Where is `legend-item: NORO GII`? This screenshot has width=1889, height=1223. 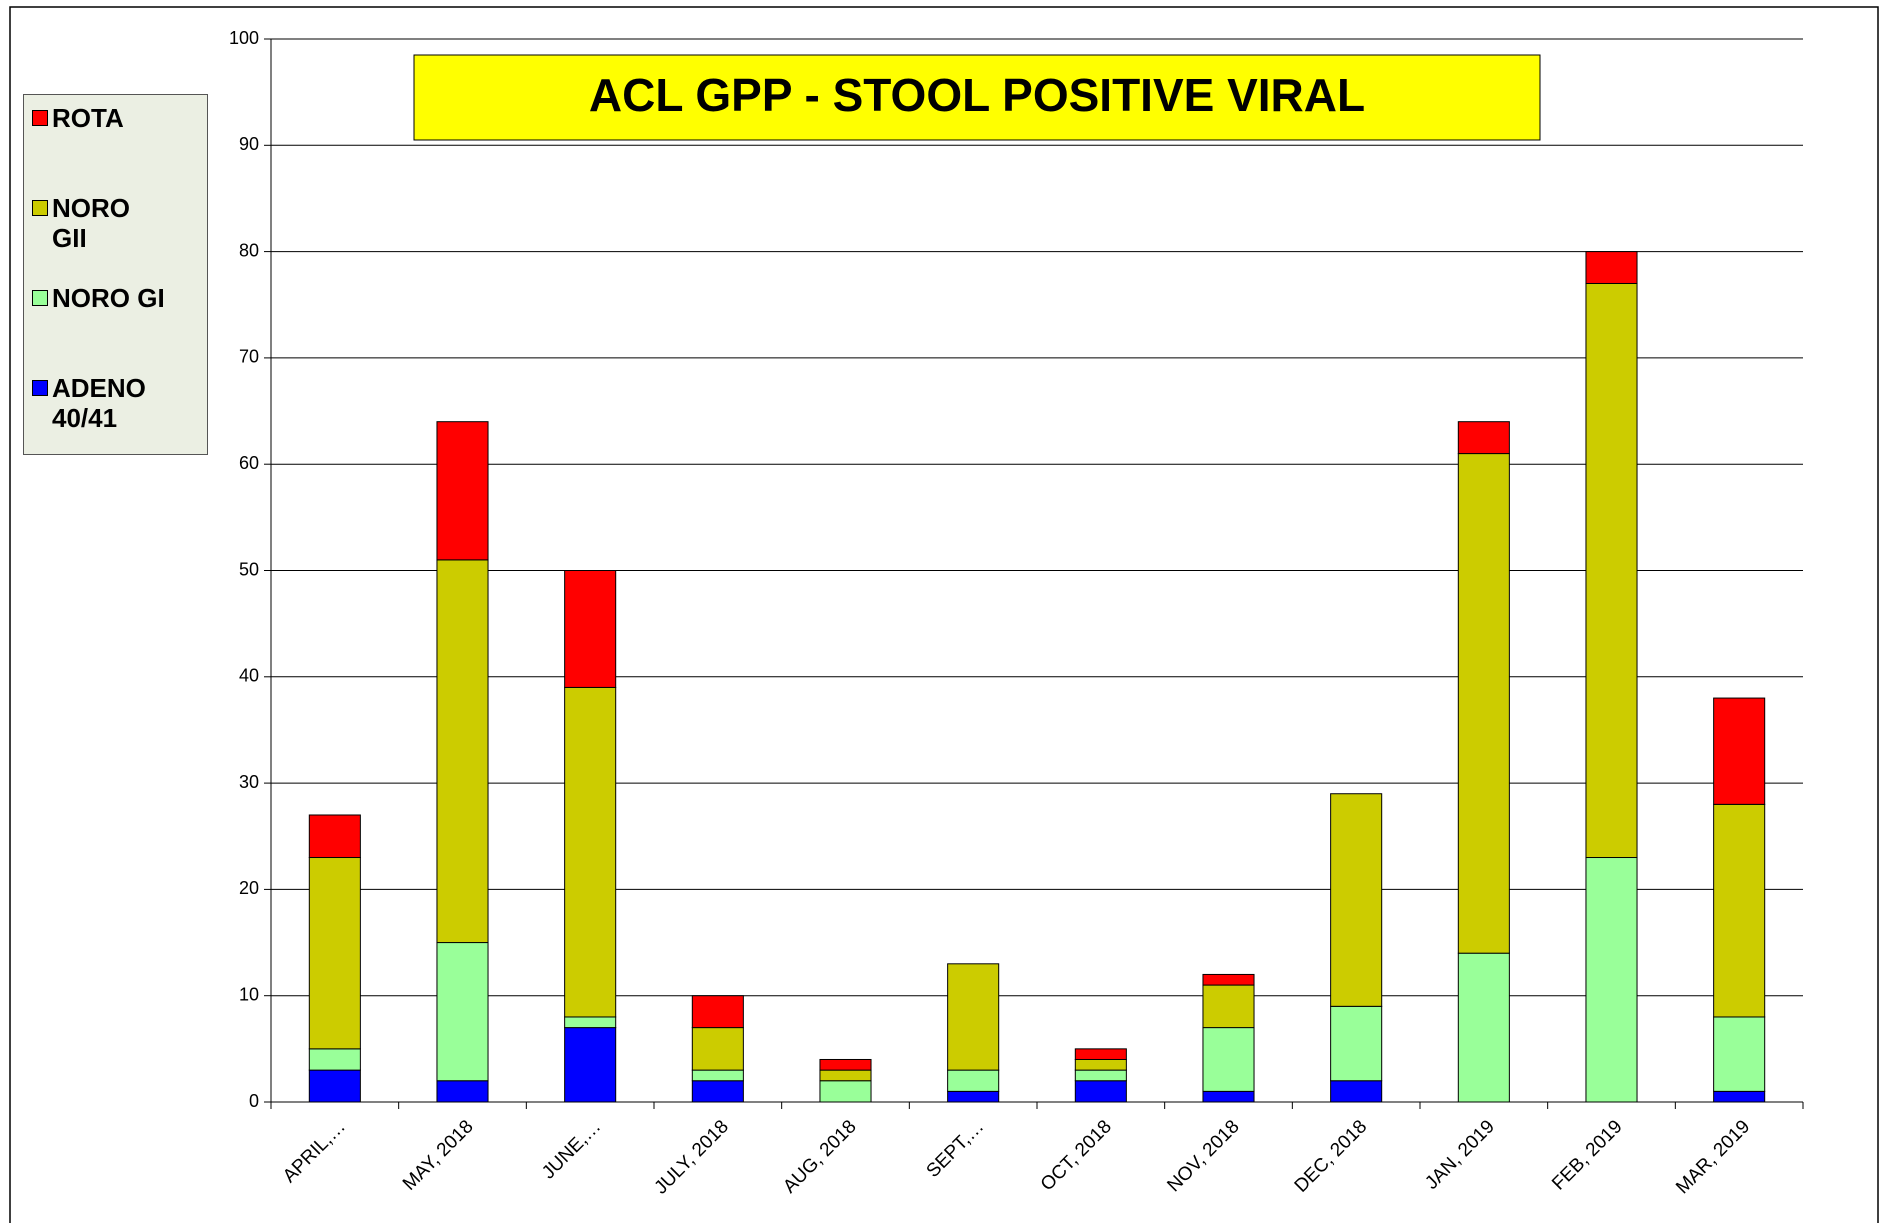
legend-item: NORO GII is located at coordinates (92, 223).